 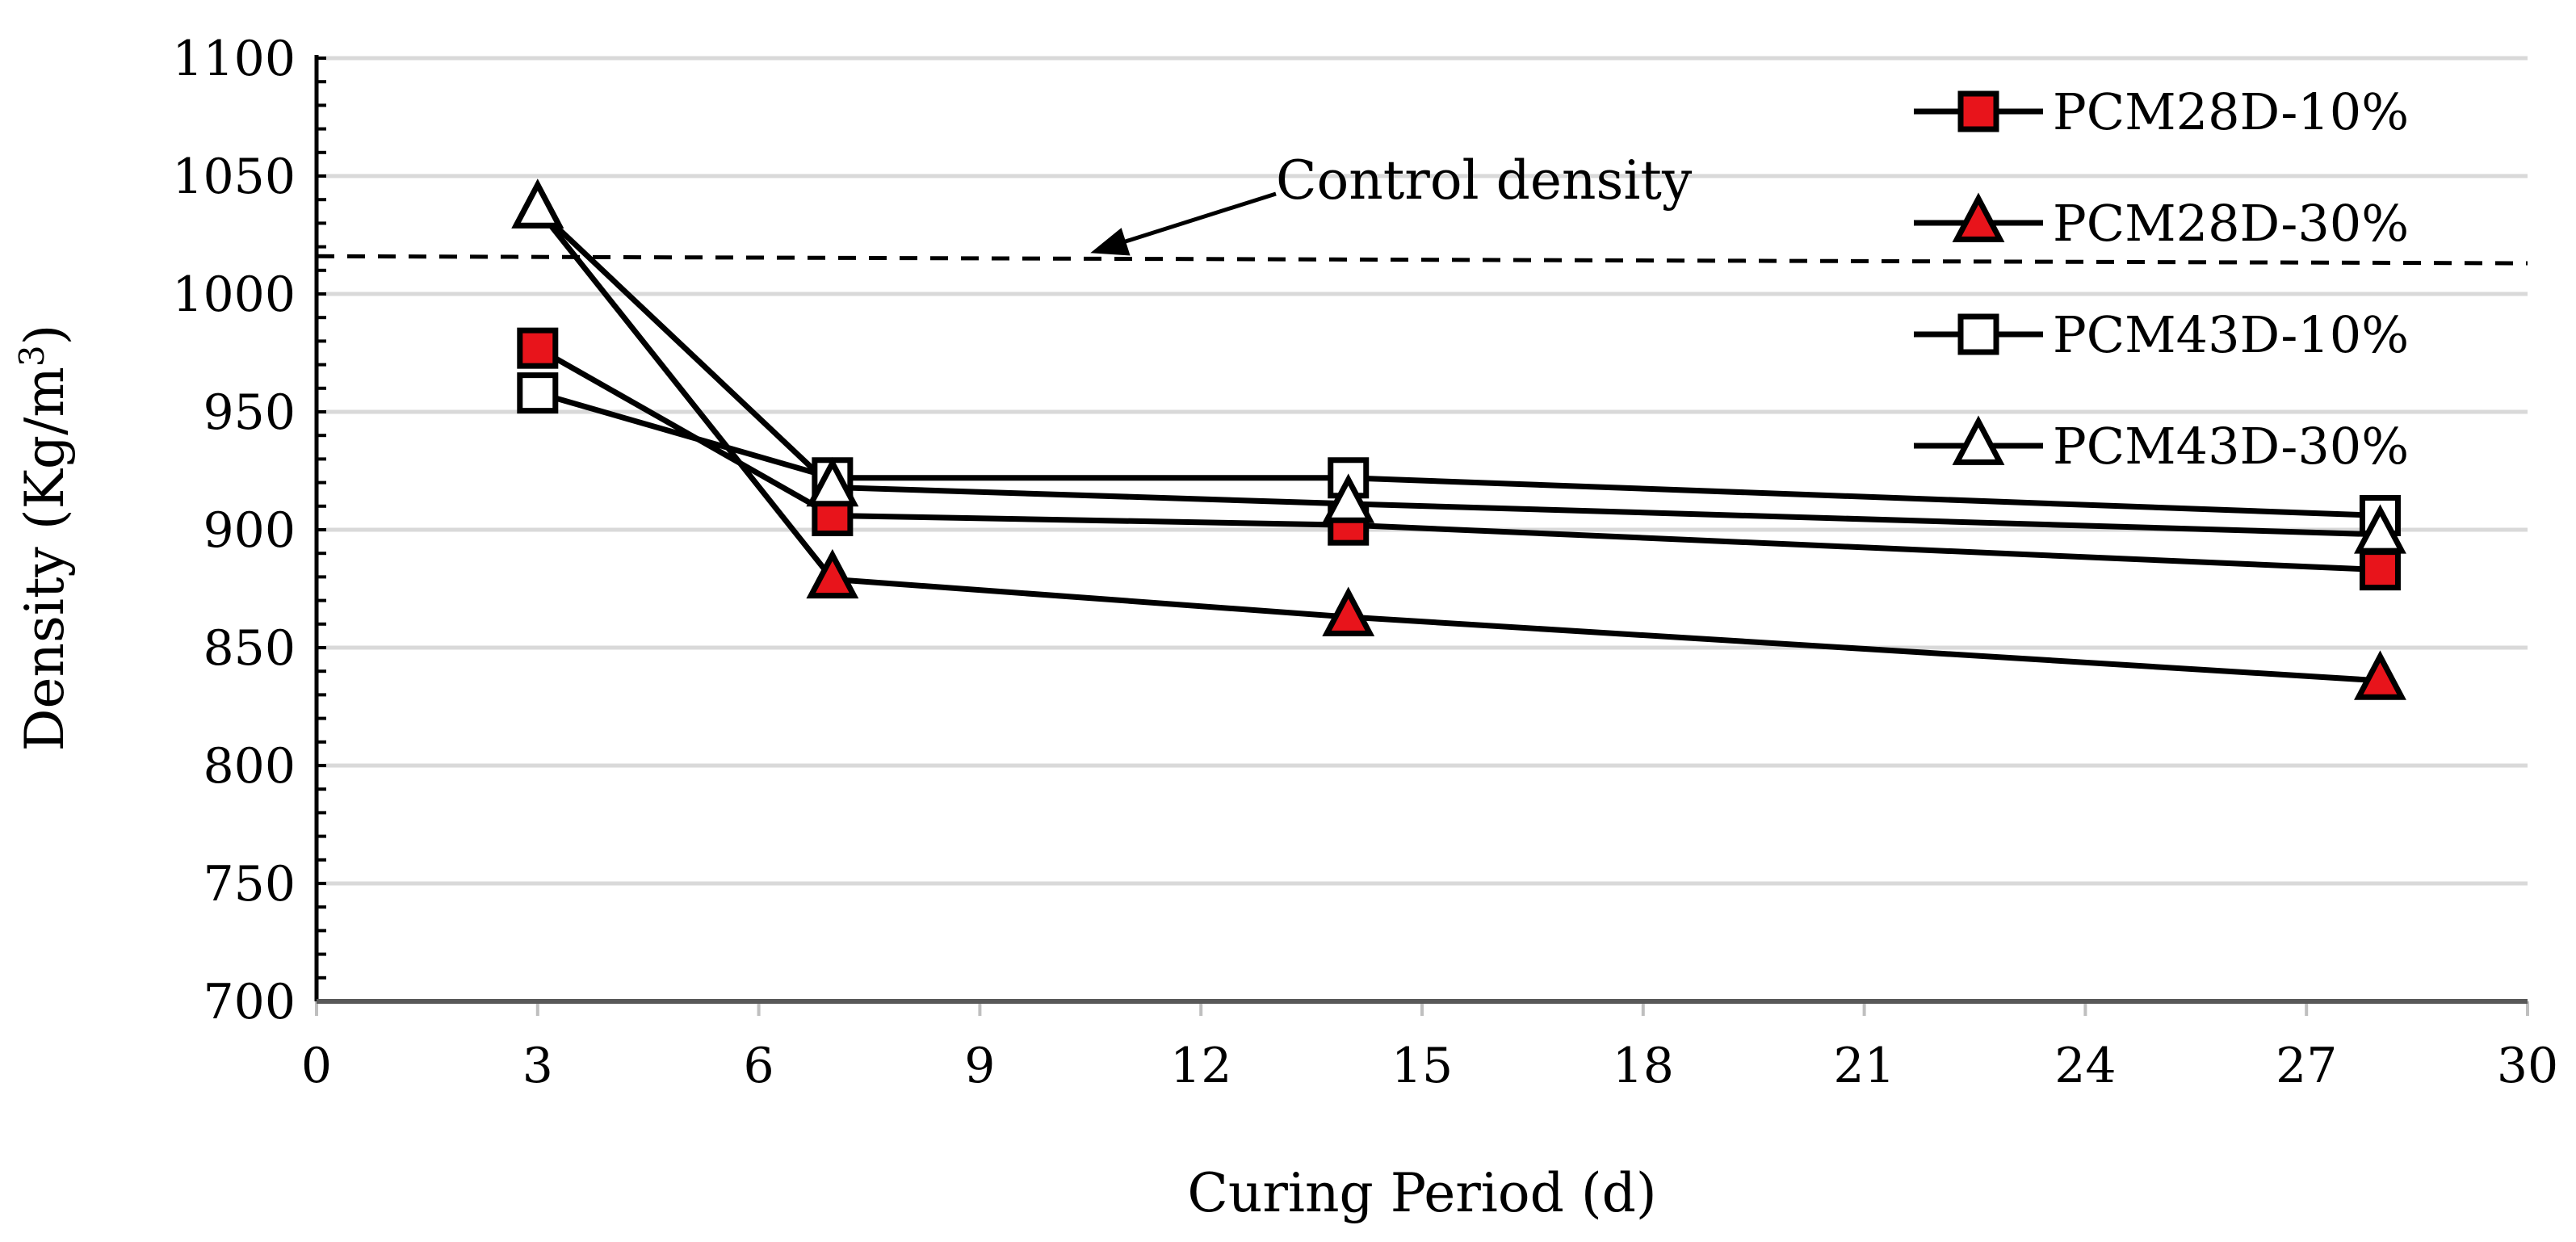 What do you see at coordinates (1195, 219) in the screenshot?
I see `annotation-arrow-shaft` at bounding box center [1195, 219].